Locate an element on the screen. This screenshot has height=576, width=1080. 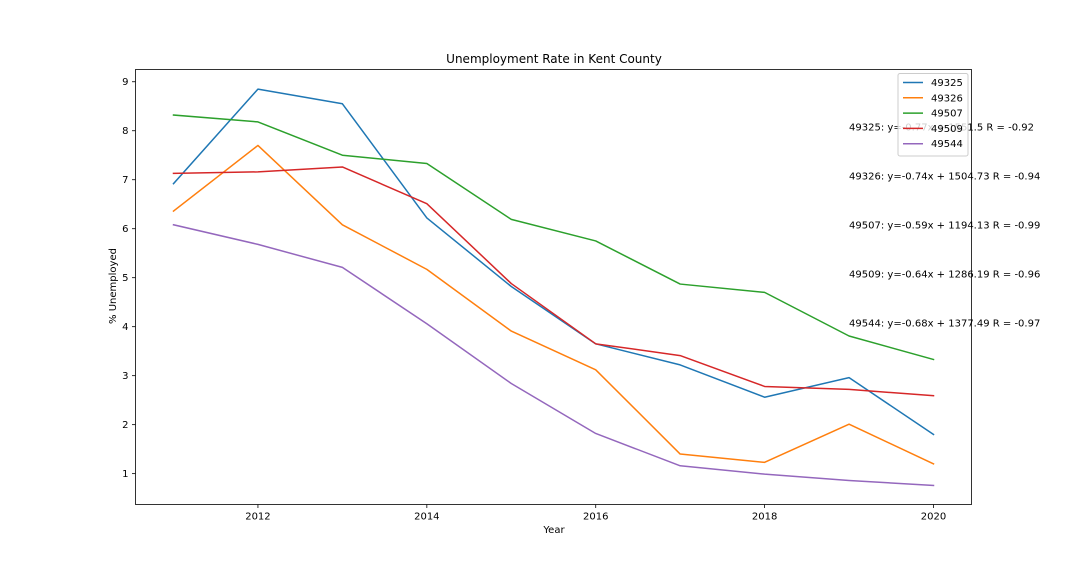
annotation-text: 49544: y=-0.68x + 1377.49 R = -0.97 is located at coordinates (944, 324).